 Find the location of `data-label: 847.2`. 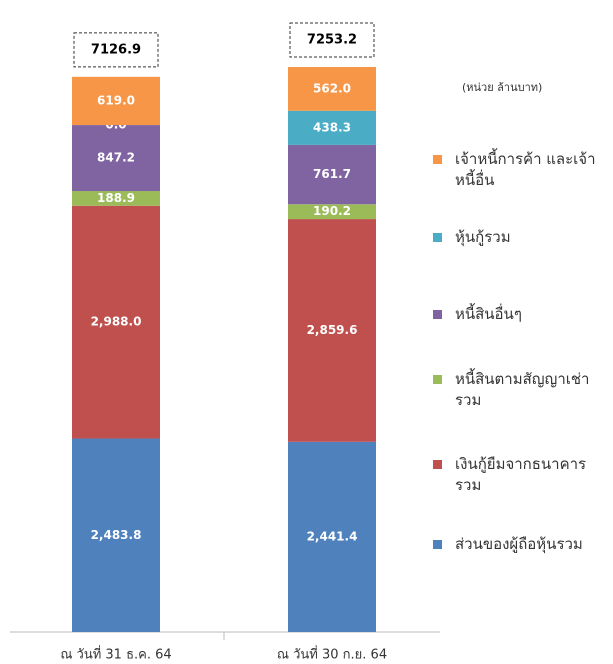

data-label: 847.2 is located at coordinates (116, 158).